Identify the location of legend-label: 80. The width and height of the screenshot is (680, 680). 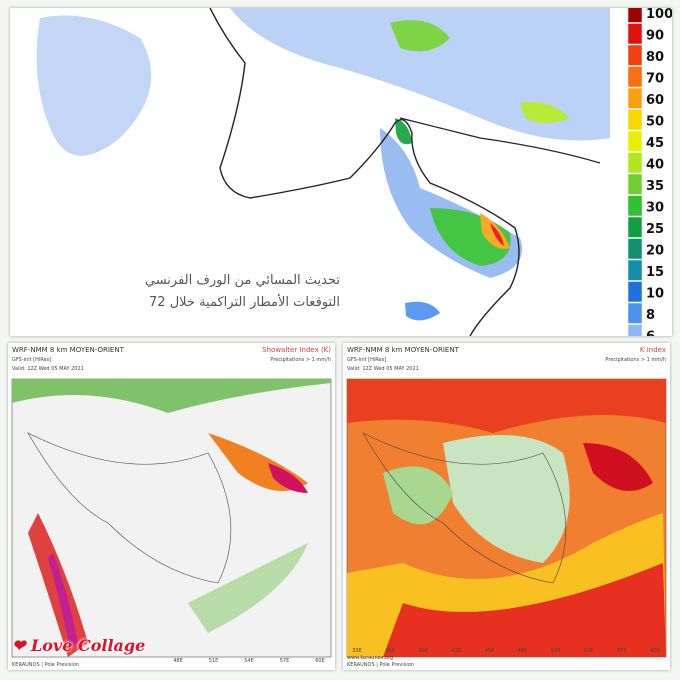
(655, 57).